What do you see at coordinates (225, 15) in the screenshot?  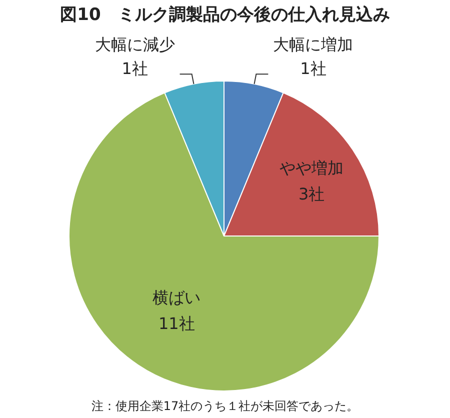 I see `chart-title: 図10 ミルク調製品の今後の仕入れ見込み` at bounding box center [225, 15].